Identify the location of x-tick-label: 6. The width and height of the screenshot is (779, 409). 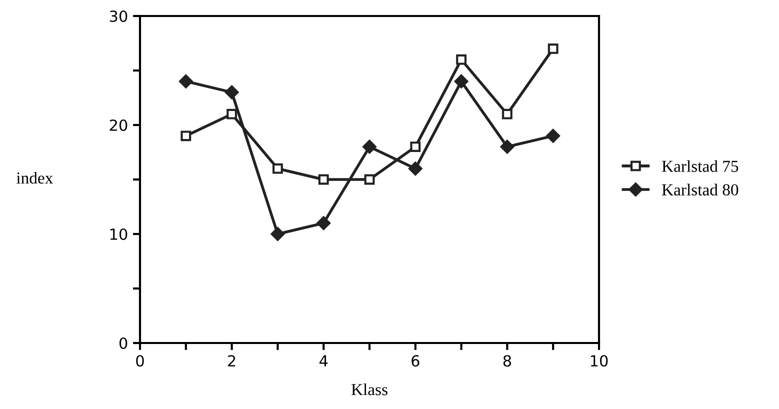
(416, 361).